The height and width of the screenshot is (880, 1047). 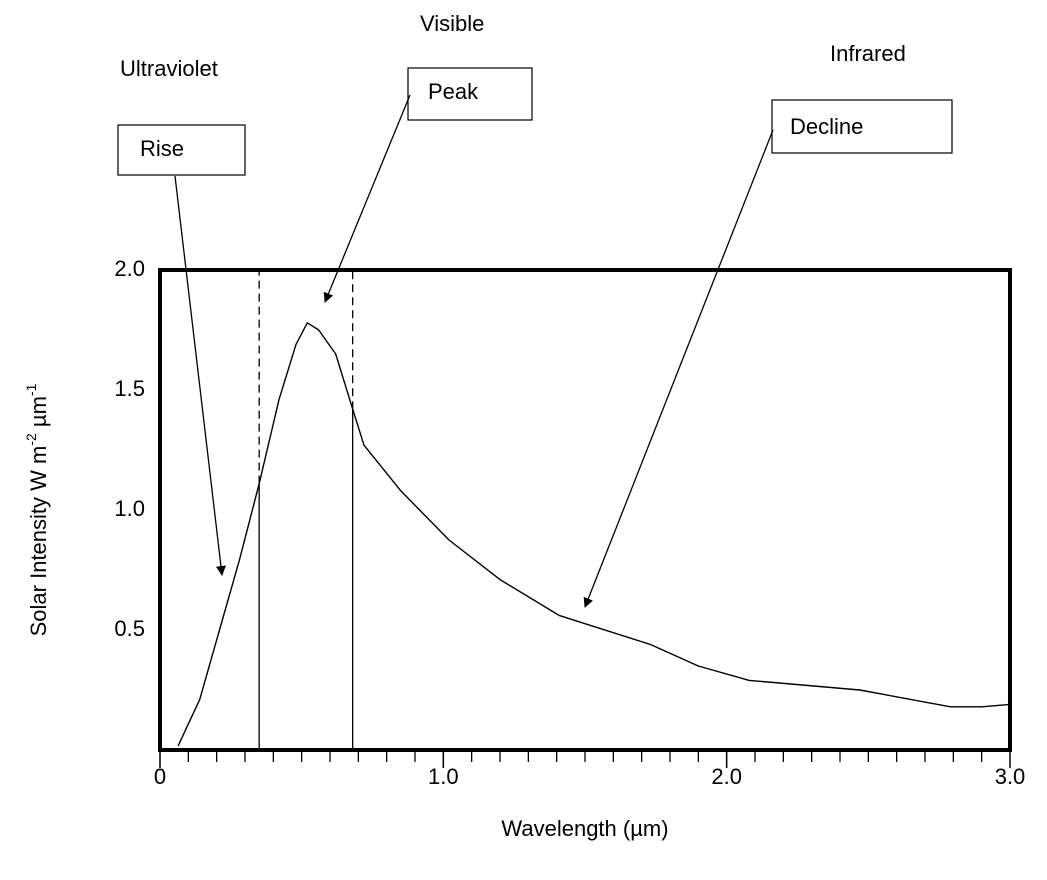 I want to click on y-tick-label: 1.5, so click(x=129, y=388).